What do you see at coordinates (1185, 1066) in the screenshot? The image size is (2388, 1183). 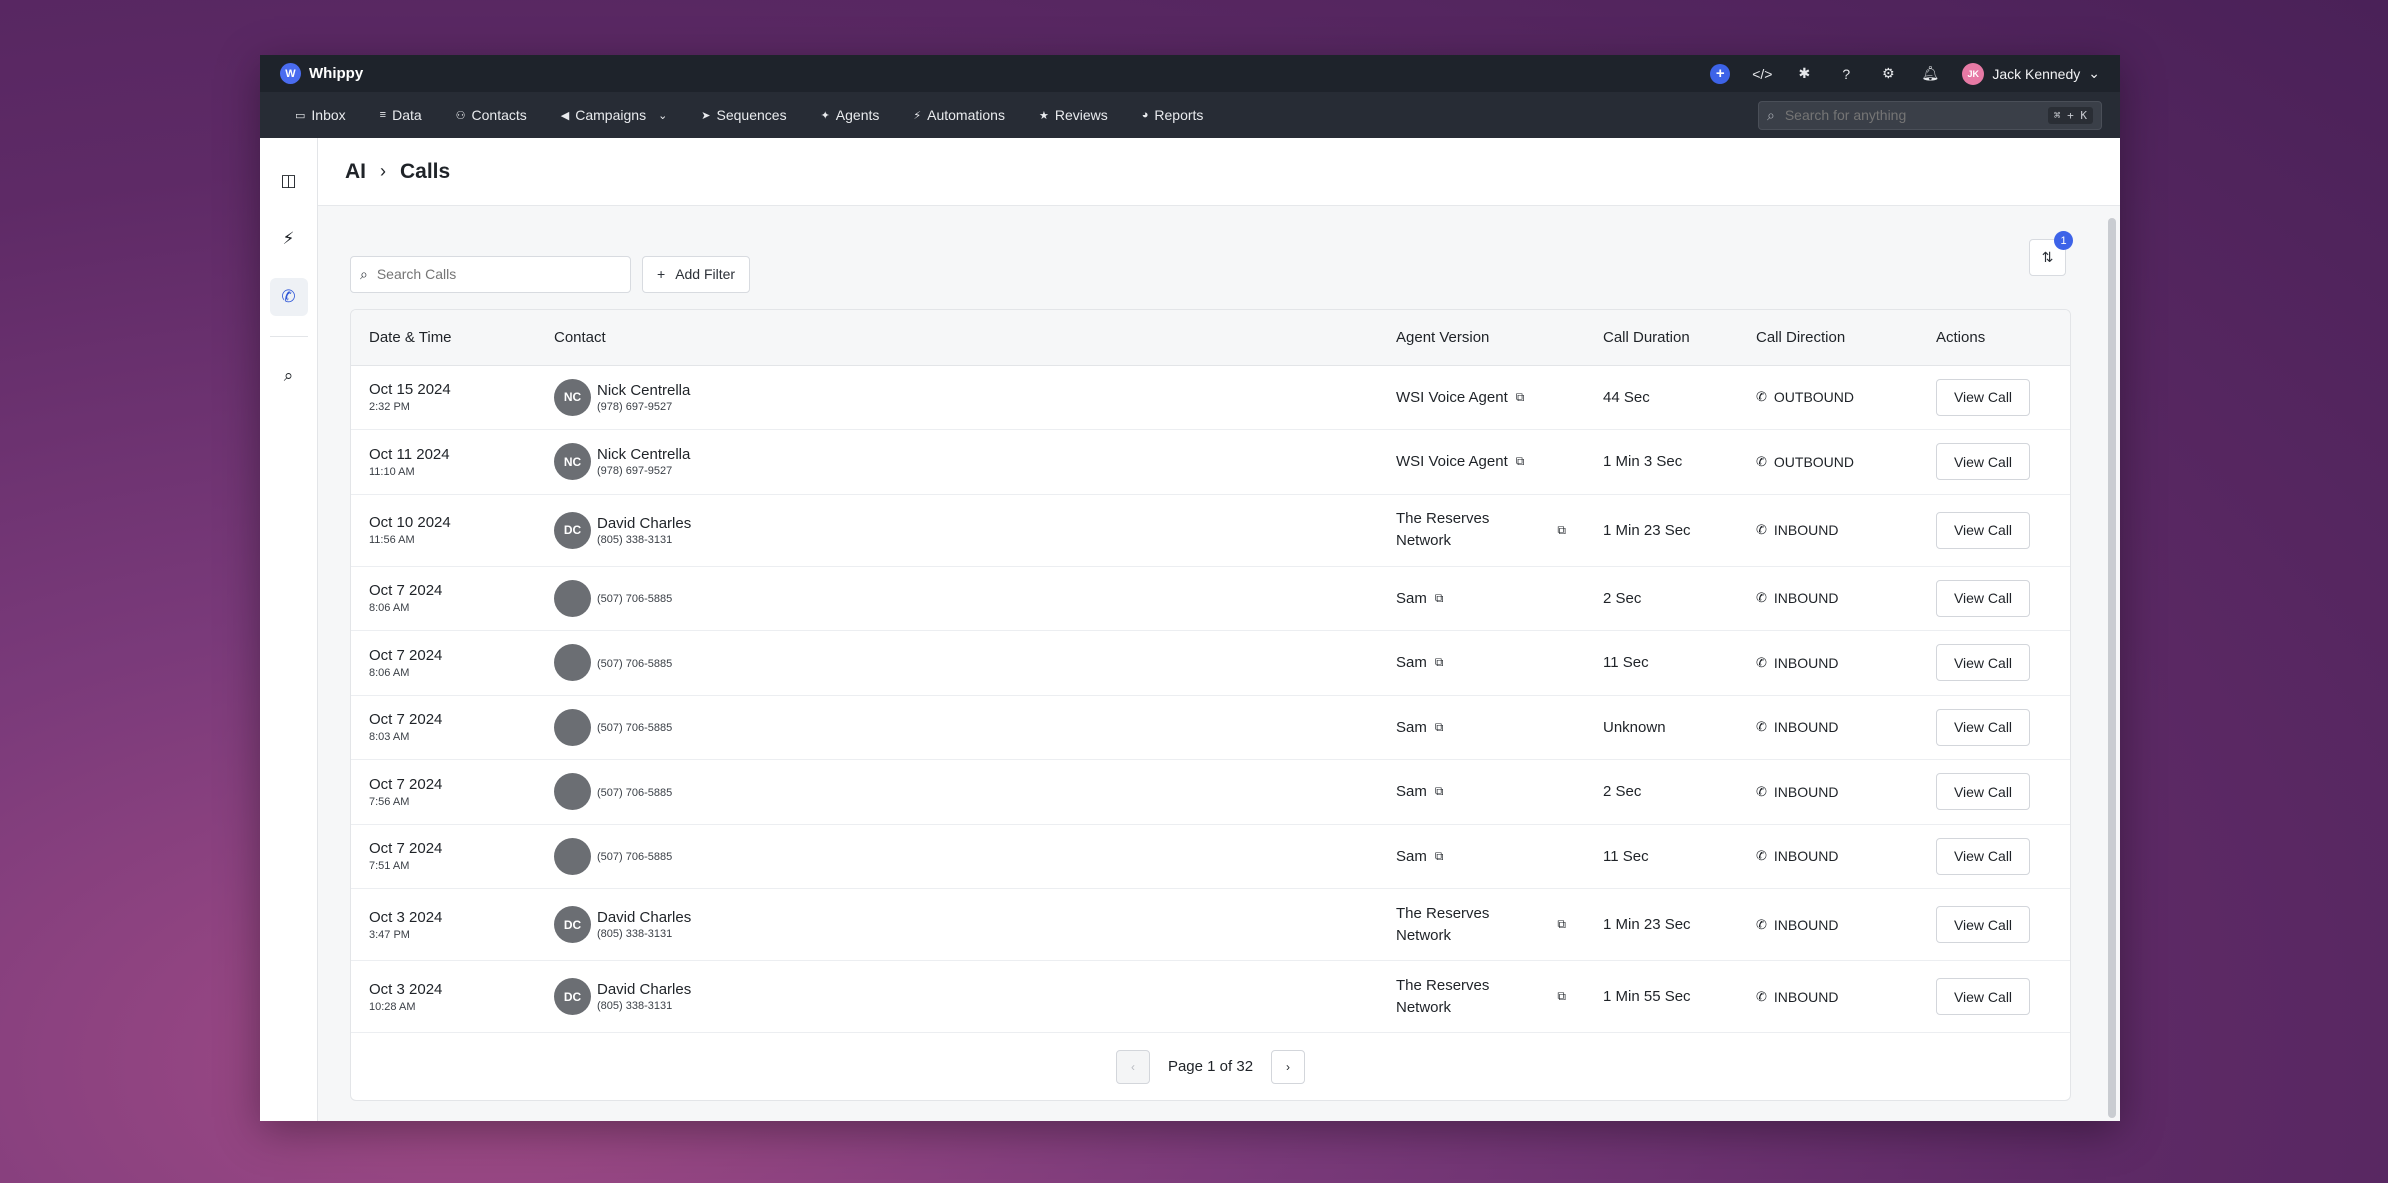 I see `page-prefix: Page` at bounding box center [1185, 1066].